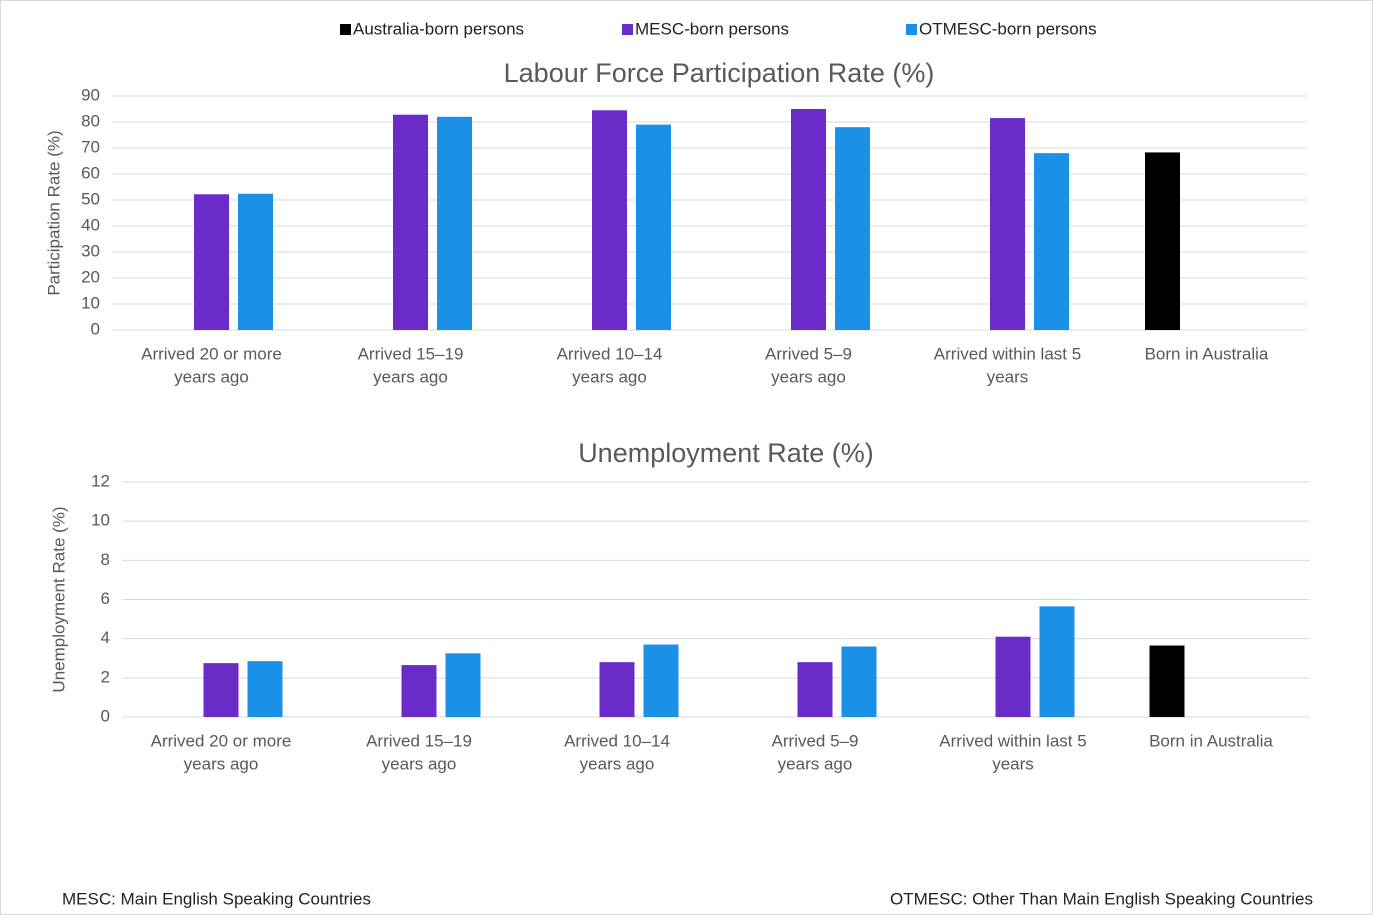  What do you see at coordinates (216, 898) in the screenshot?
I see `footnote: MESC: Main English Speaking Countries` at bounding box center [216, 898].